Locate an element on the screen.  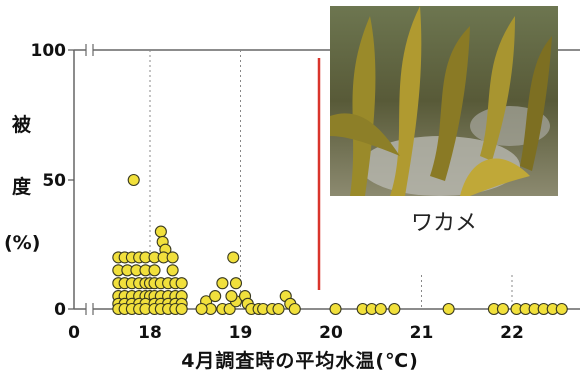
x-tick-label-20: 20 is located at coordinates (331, 333).